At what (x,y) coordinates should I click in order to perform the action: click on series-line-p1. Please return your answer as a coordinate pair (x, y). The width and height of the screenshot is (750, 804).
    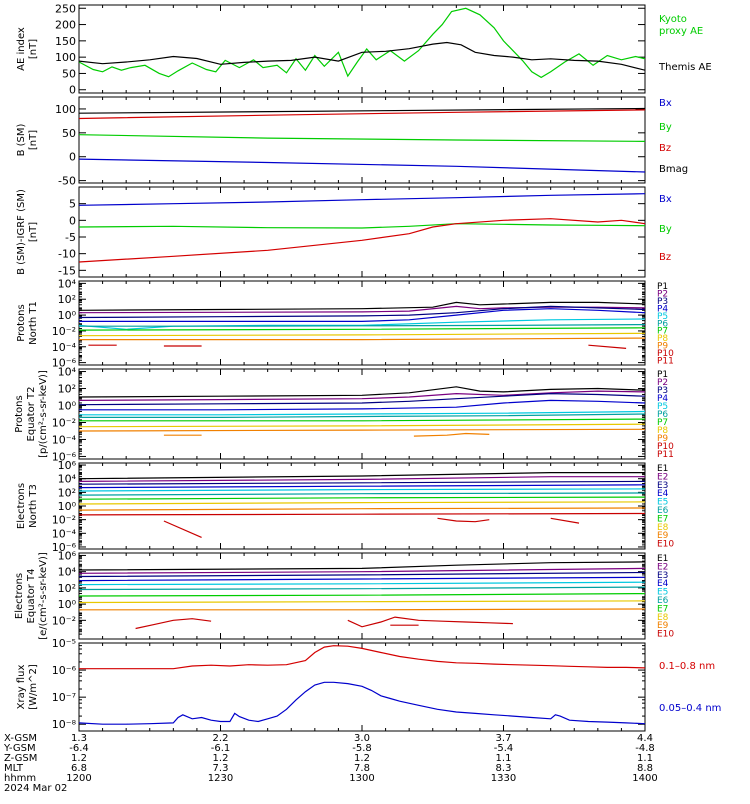
    Looking at the image, I should click on (362, 392).